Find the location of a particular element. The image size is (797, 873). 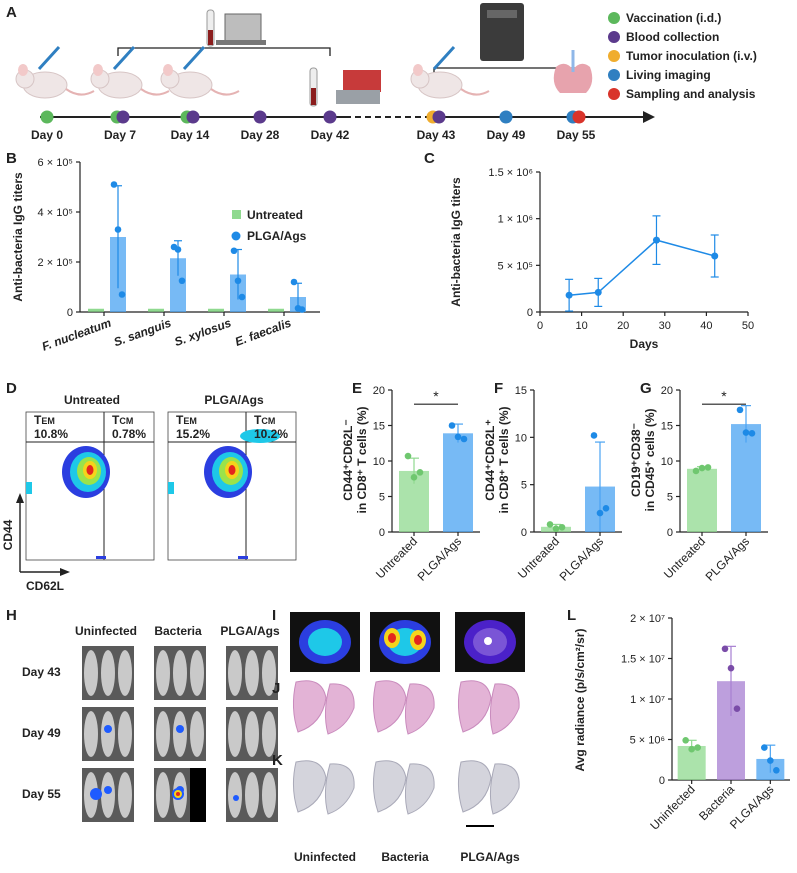

lung-signal-white is located at coordinates (488, 641).